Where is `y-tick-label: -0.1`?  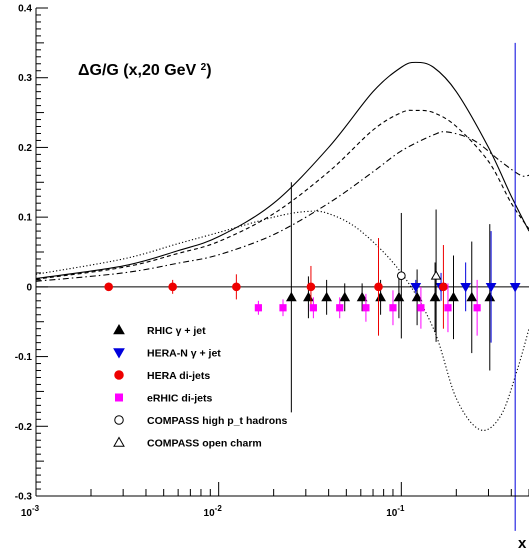 y-tick-label: -0.1 is located at coordinates (24, 357).